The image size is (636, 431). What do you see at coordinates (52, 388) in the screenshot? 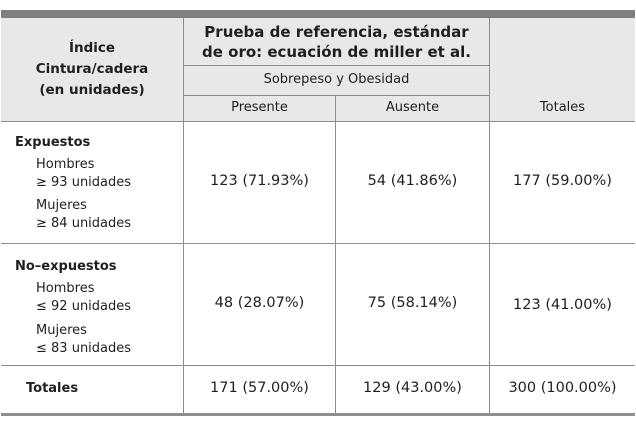
I see `totals-row-label: Totales` at bounding box center [52, 388].